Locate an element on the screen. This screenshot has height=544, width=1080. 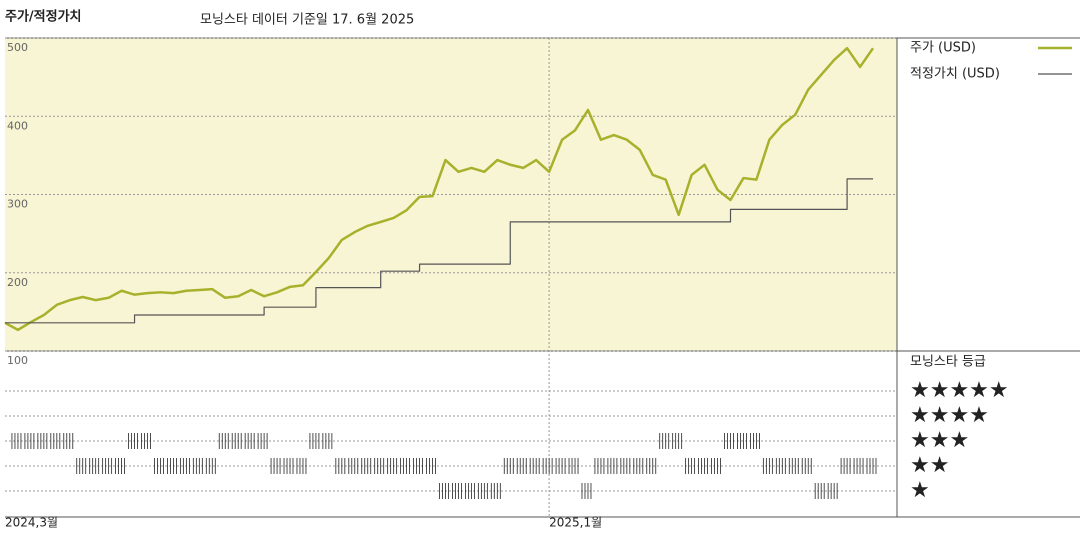
y-tick-label: 500 is located at coordinates (17, 47).